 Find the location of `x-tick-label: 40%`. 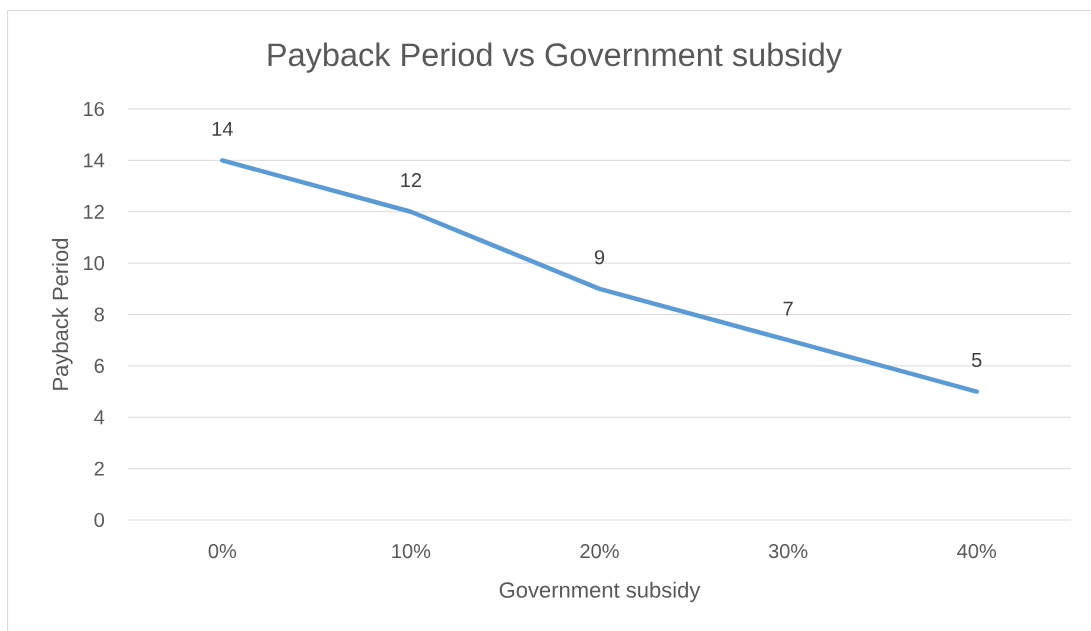

x-tick-label: 40% is located at coordinates (977, 551).